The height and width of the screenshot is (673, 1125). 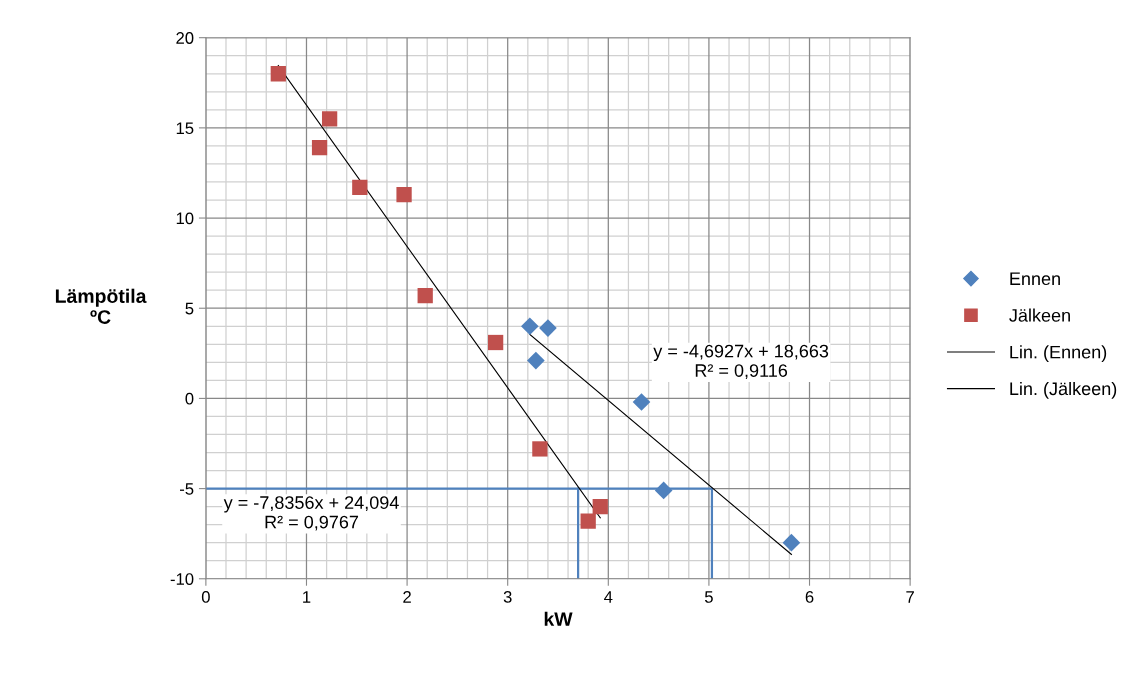 What do you see at coordinates (809, 597) in the screenshot?
I see `x-tick-label: 6` at bounding box center [809, 597].